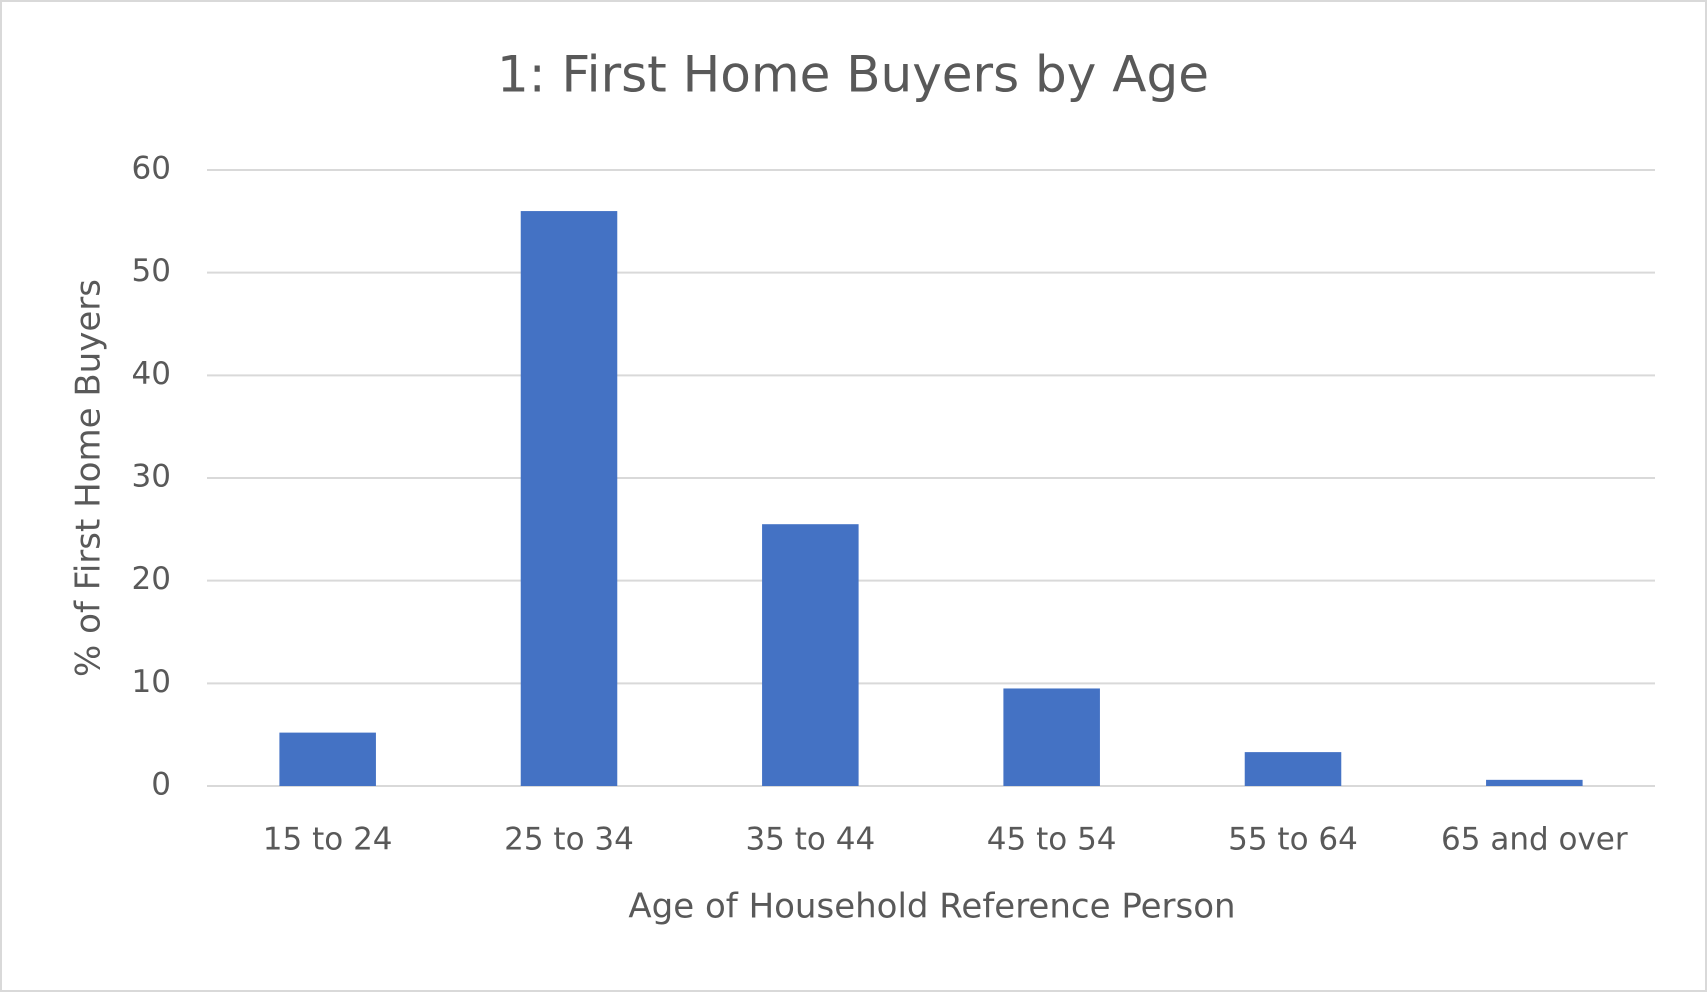  What do you see at coordinates (1052, 840) in the screenshot?
I see `x-tick-label: 45 to 54` at bounding box center [1052, 840].